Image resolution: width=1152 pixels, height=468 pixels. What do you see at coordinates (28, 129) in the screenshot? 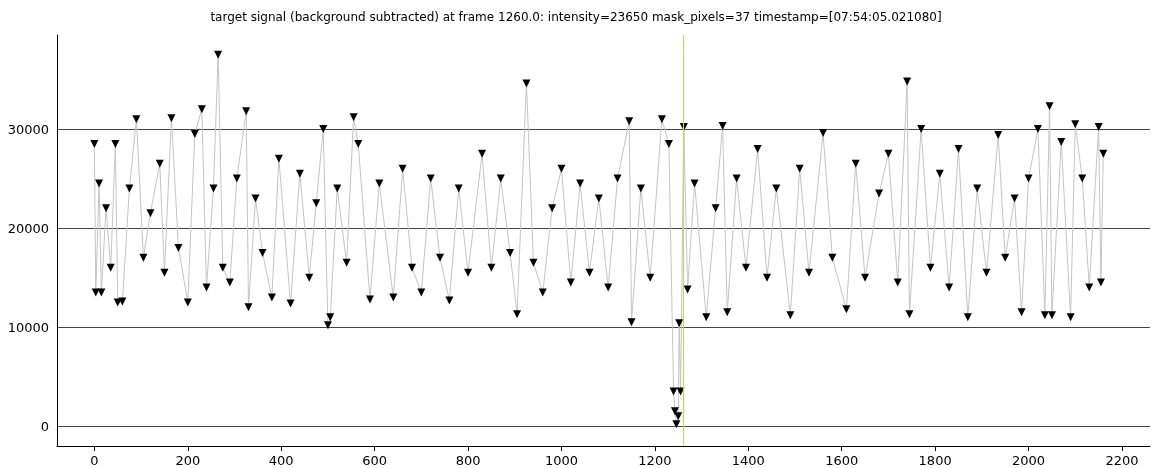
I see `y-tick-label: 30000` at bounding box center [28, 129].